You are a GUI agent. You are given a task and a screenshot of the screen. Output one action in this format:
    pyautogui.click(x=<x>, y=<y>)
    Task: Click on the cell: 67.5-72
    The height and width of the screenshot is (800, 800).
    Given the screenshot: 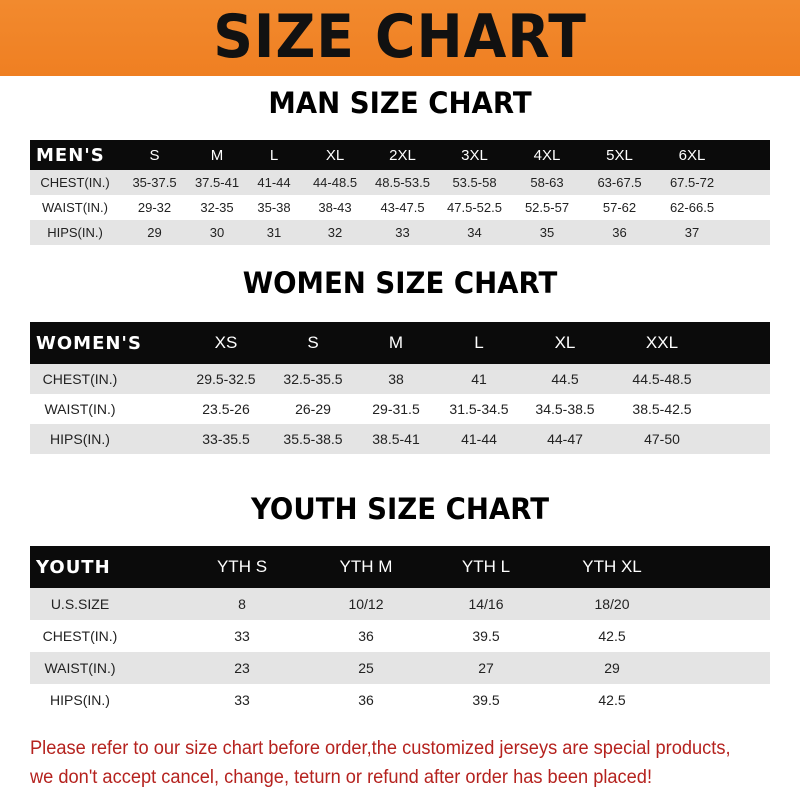 What is the action you would take?
    pyautogui.click(x=692, y=182)
    